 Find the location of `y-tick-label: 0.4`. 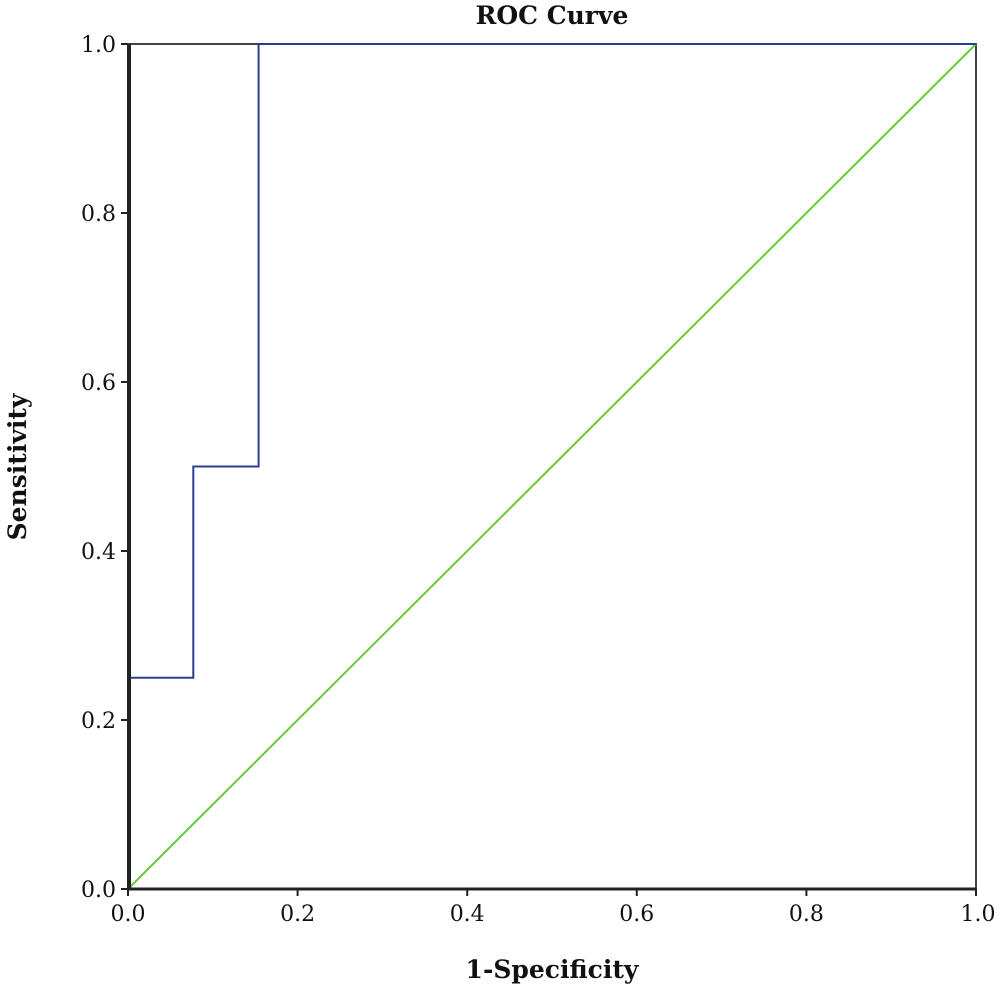

y-tick-label: 0.4 is located at coordinates (98, 552).